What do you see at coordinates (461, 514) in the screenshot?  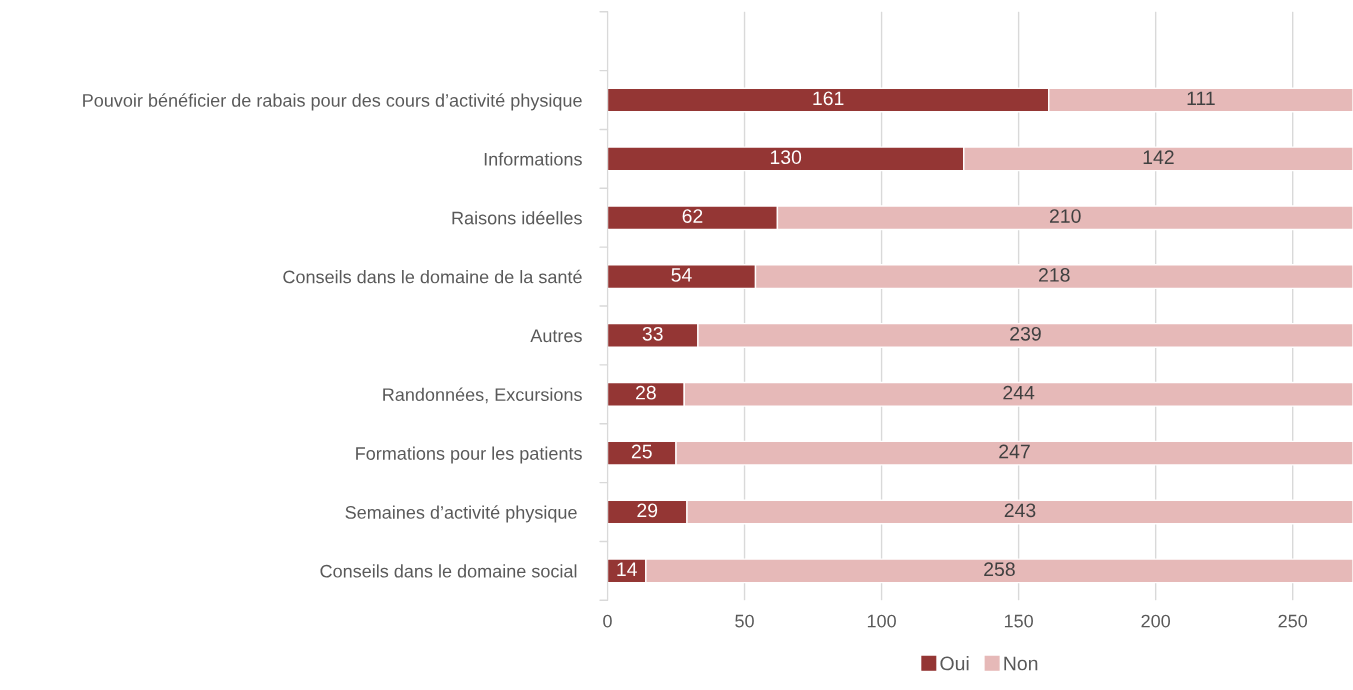 I see `y-tick-label: Semaines d’activité physique` at bounding box center [461, 514].